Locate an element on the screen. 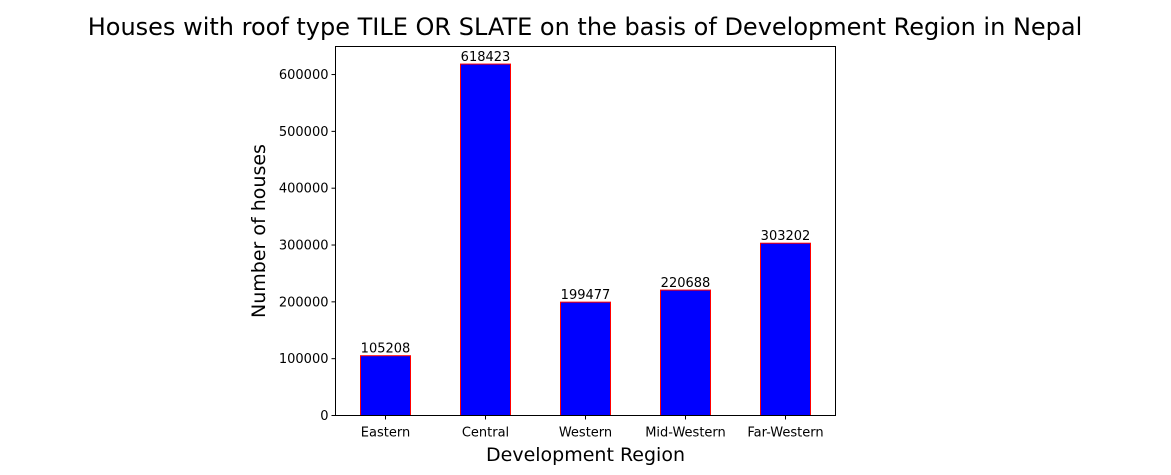 This screenshot has width=1171, height=475. y-tick-label: 600000 is located at coordinates (304, 75).